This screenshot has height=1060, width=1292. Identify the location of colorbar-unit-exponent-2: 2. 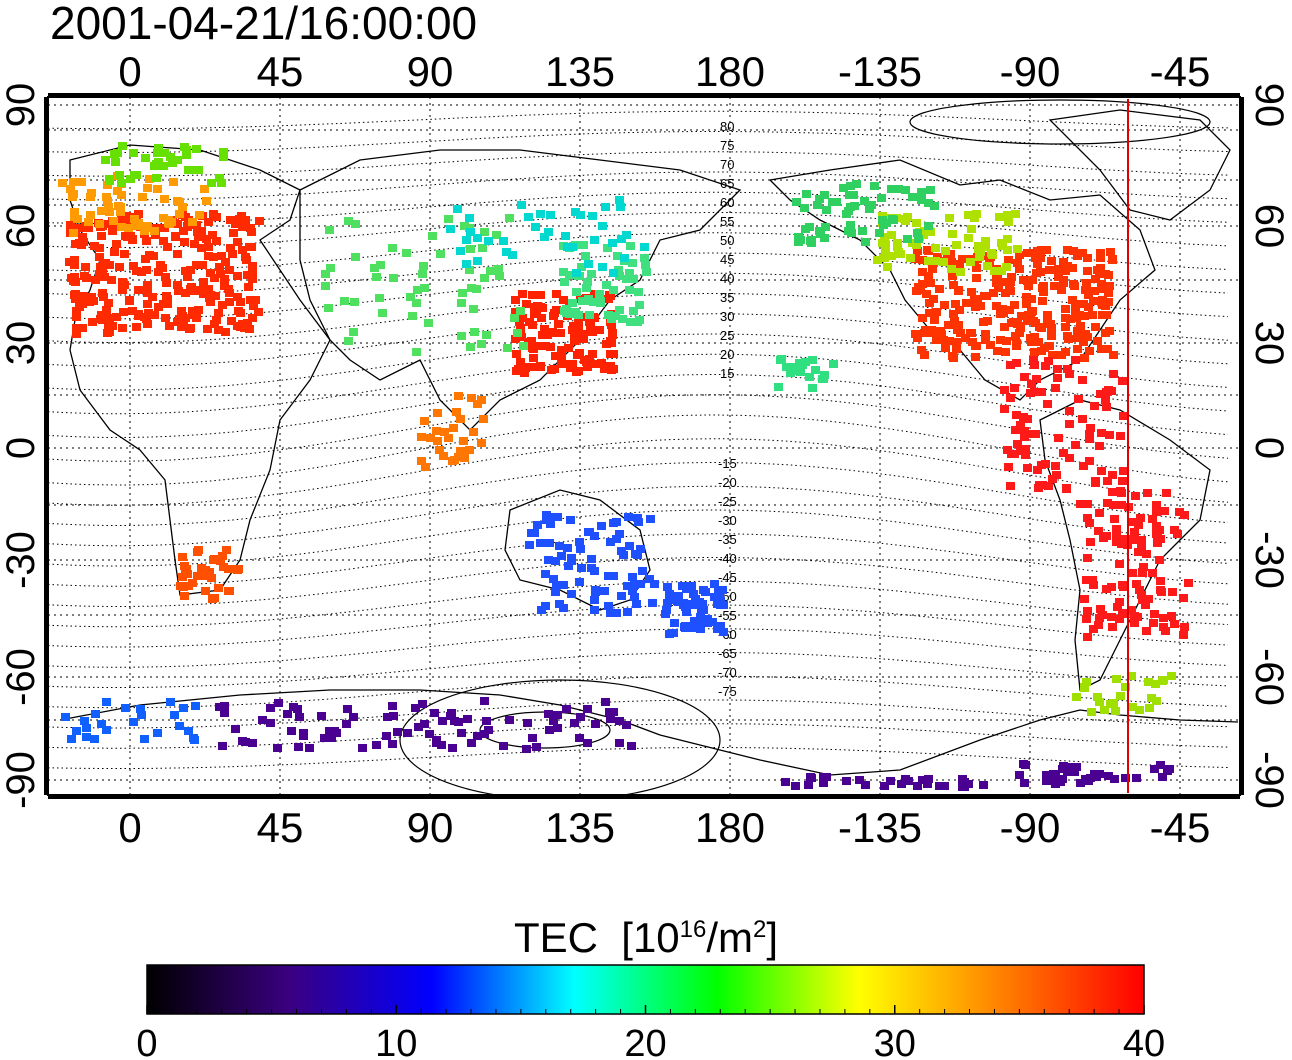
(760, 929).